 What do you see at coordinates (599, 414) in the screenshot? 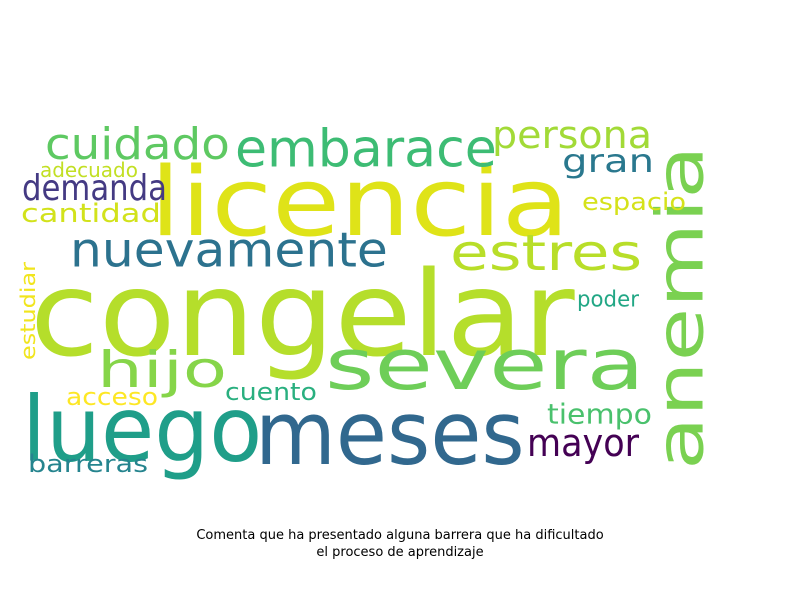
I see `word-tiempo: tiempo` at bounding box center [599, 414].